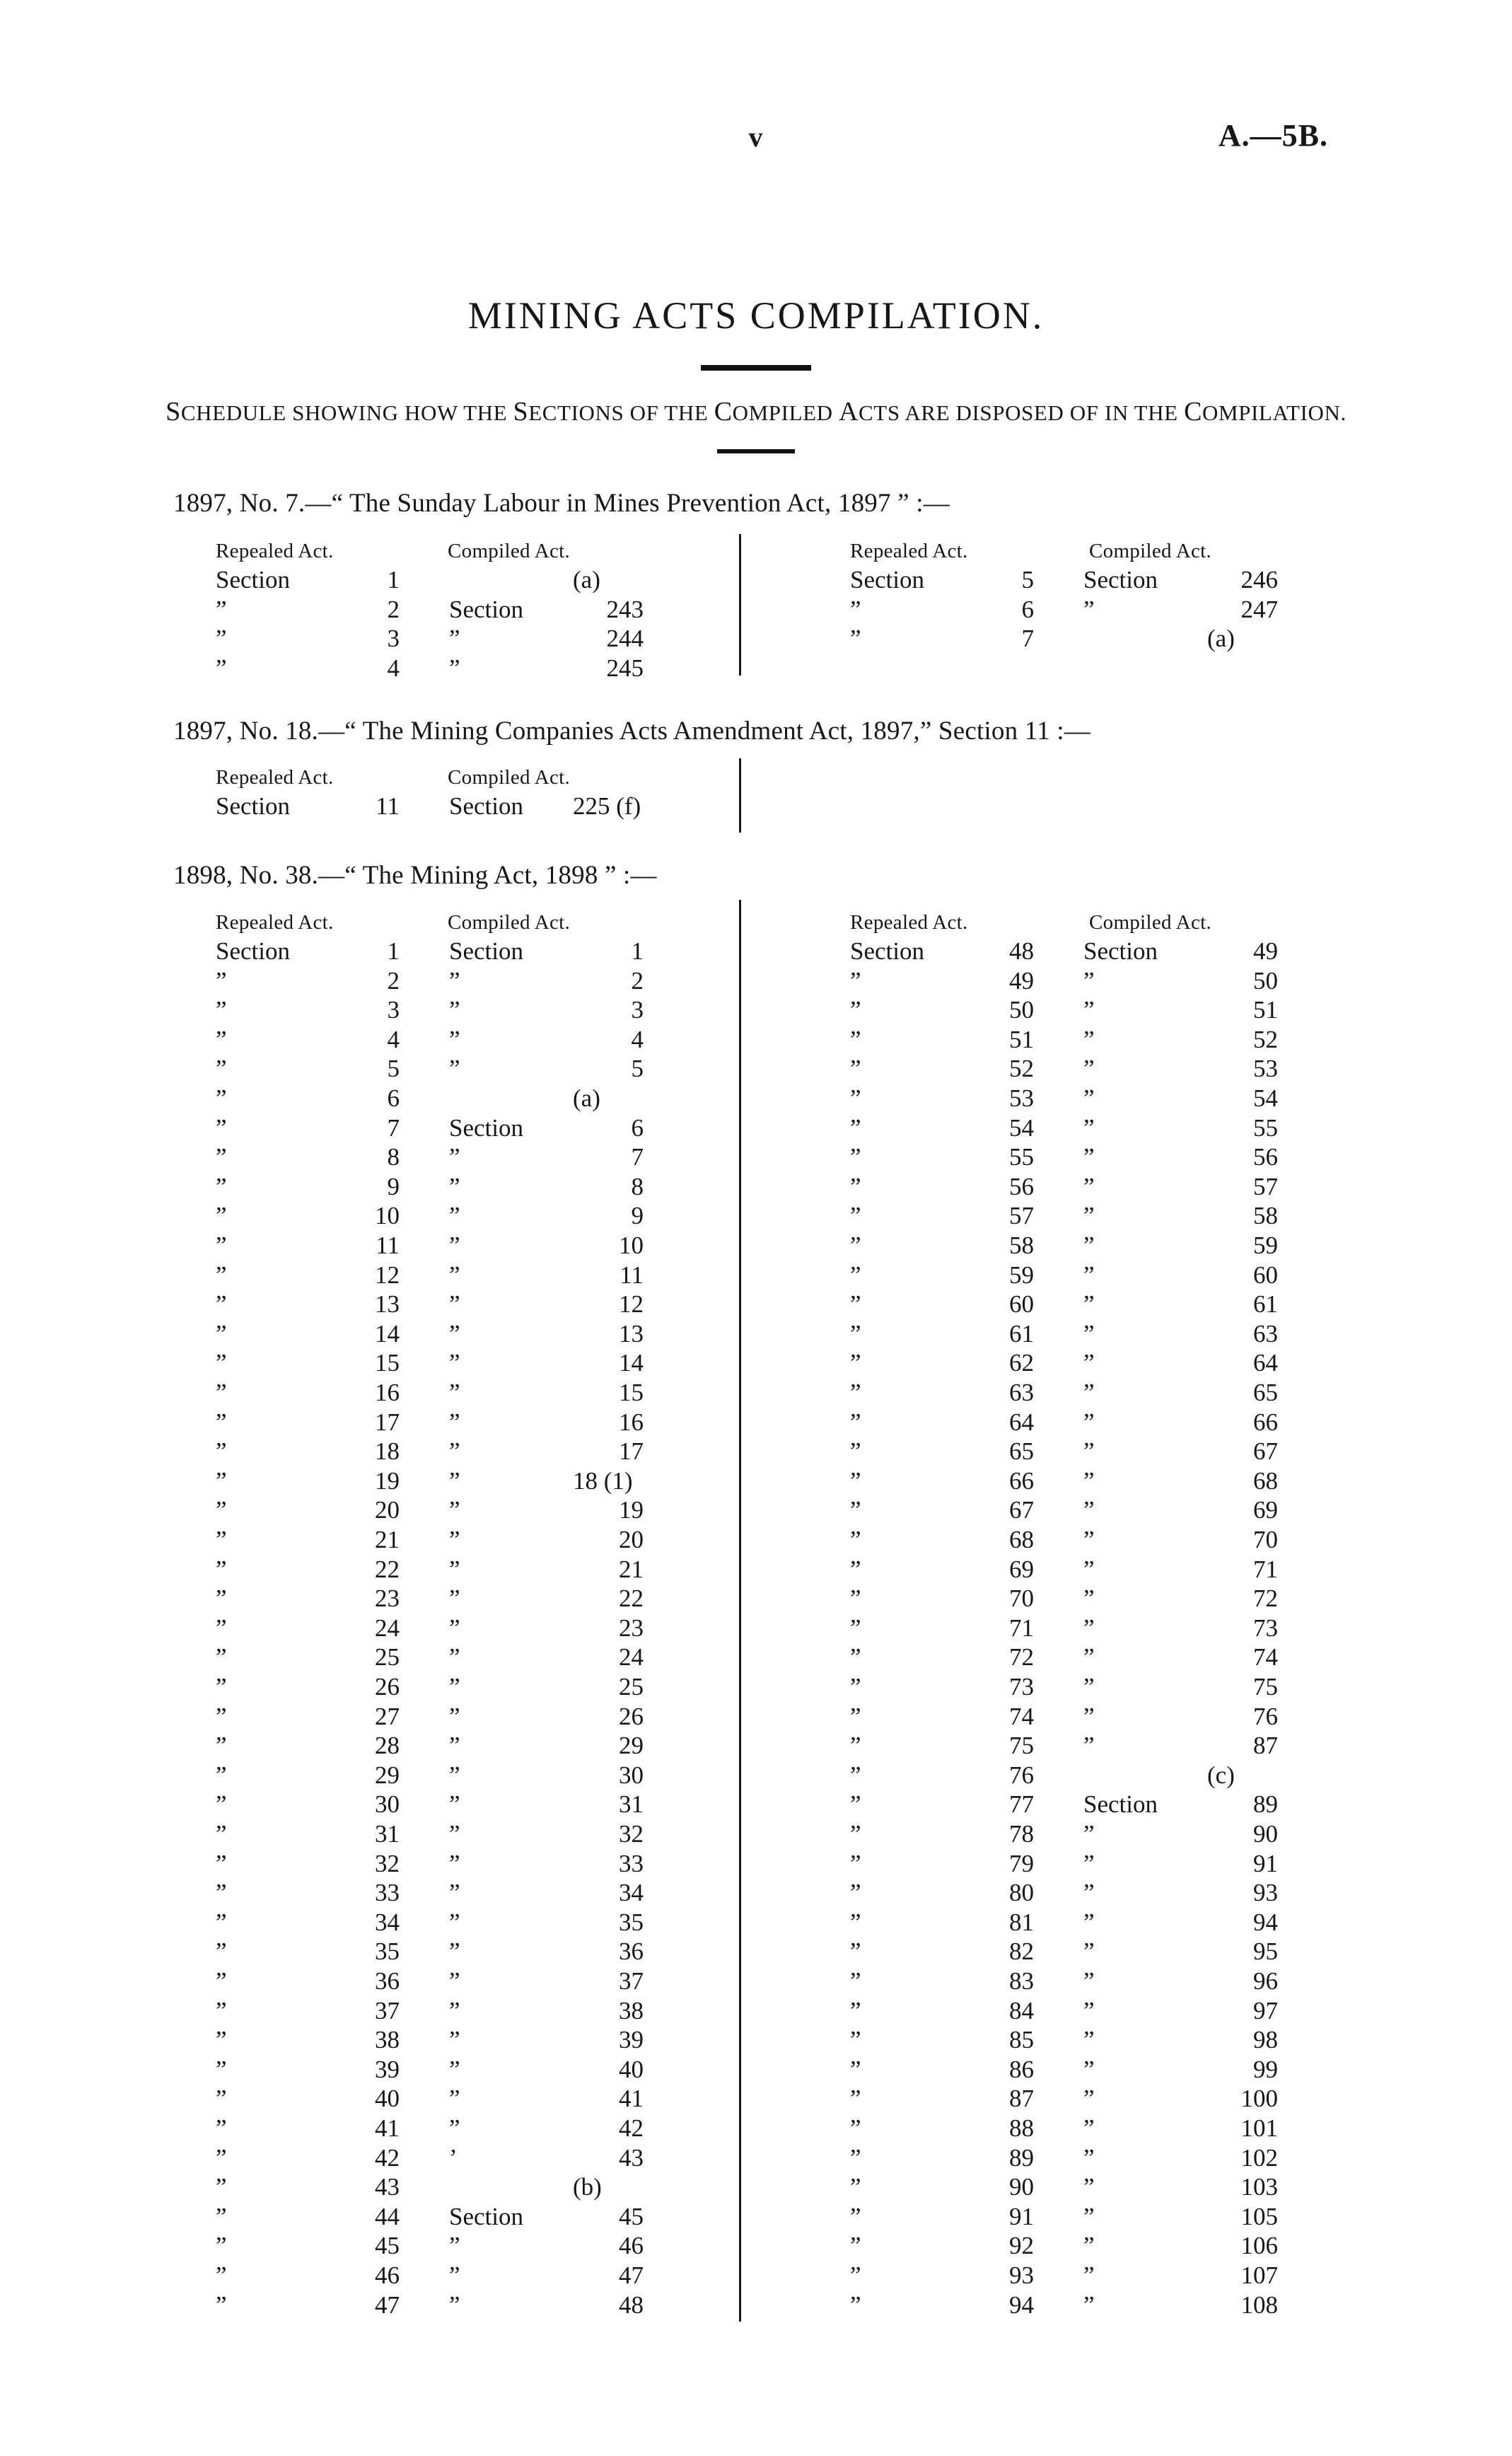 The image size is (1512, 2456). What do you see at coordinates (1021, 1216) in the screenshot?
I see `repealed-act-section-number: 57` at bounding box center [1021, 1216].